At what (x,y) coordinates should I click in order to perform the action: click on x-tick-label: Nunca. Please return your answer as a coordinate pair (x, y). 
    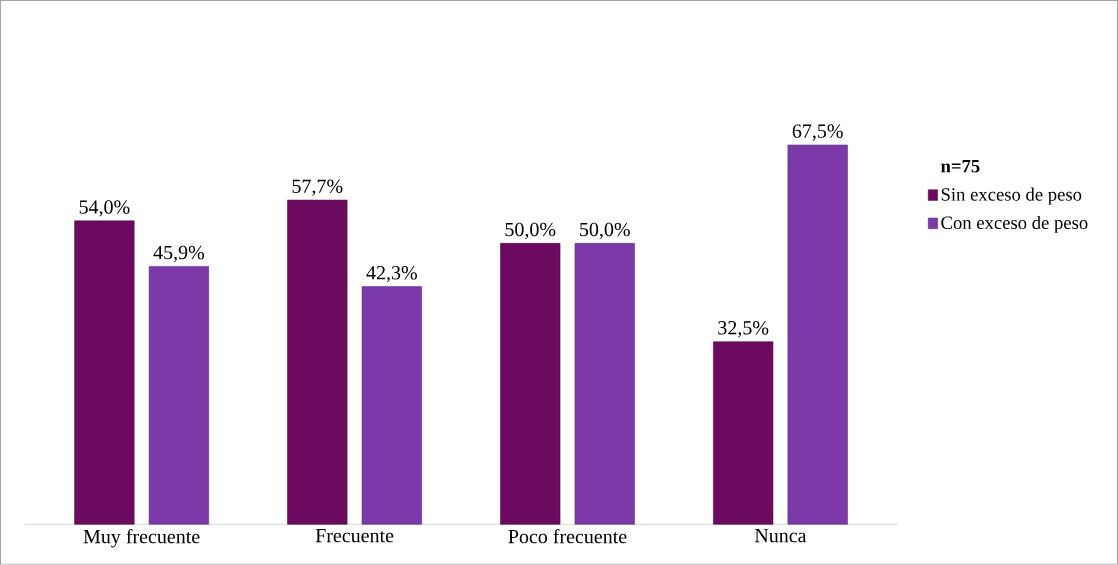
    Looking at the image, I should click on (780, 536).